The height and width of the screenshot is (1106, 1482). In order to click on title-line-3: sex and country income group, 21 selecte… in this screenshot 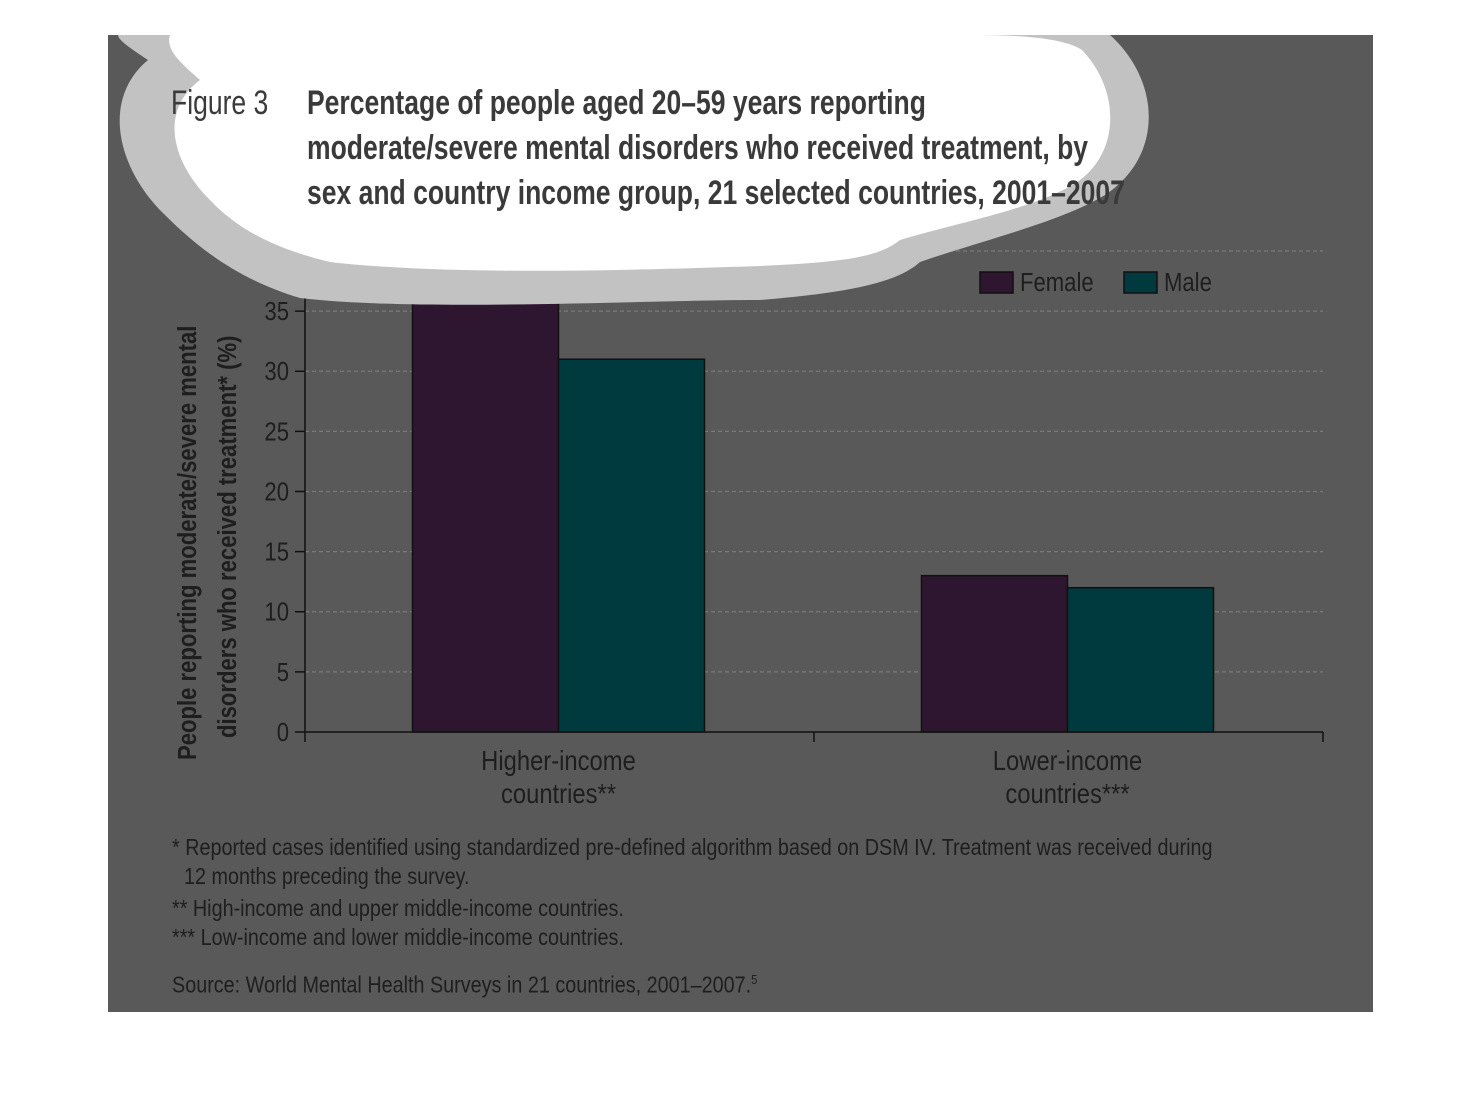, I will do `click(716, 193)`.